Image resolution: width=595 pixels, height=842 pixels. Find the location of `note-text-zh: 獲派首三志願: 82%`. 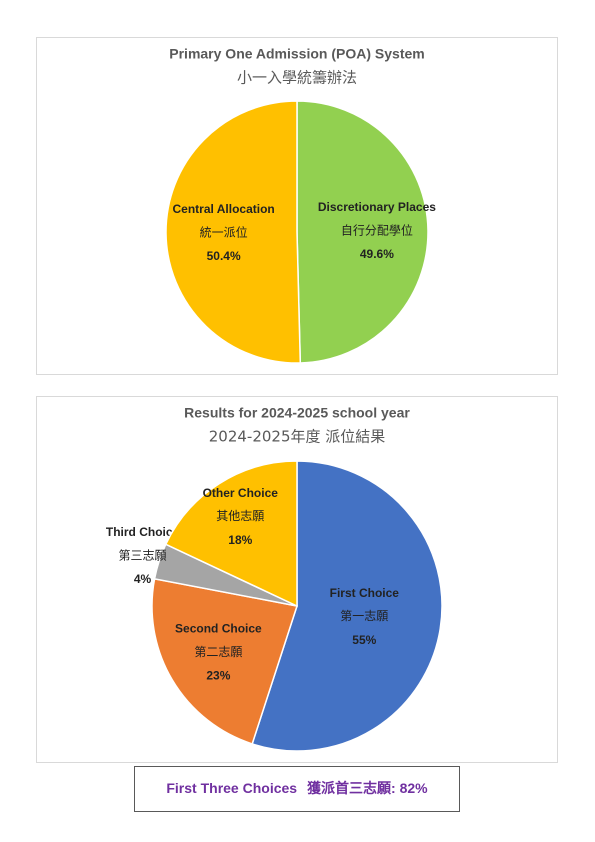

note-text-zh: 獲派首三志願: 82% is located at coordinates (367, 788).